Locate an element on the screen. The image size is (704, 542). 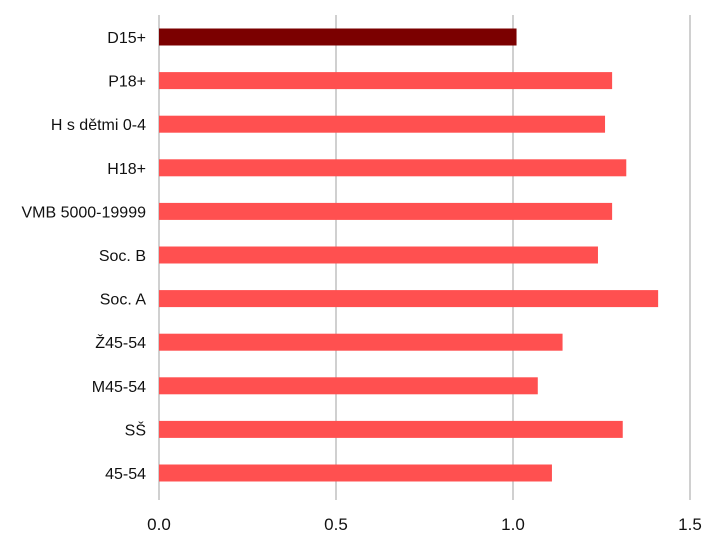
x-tick-label: 1.5 is located at coordinates (690, 524).